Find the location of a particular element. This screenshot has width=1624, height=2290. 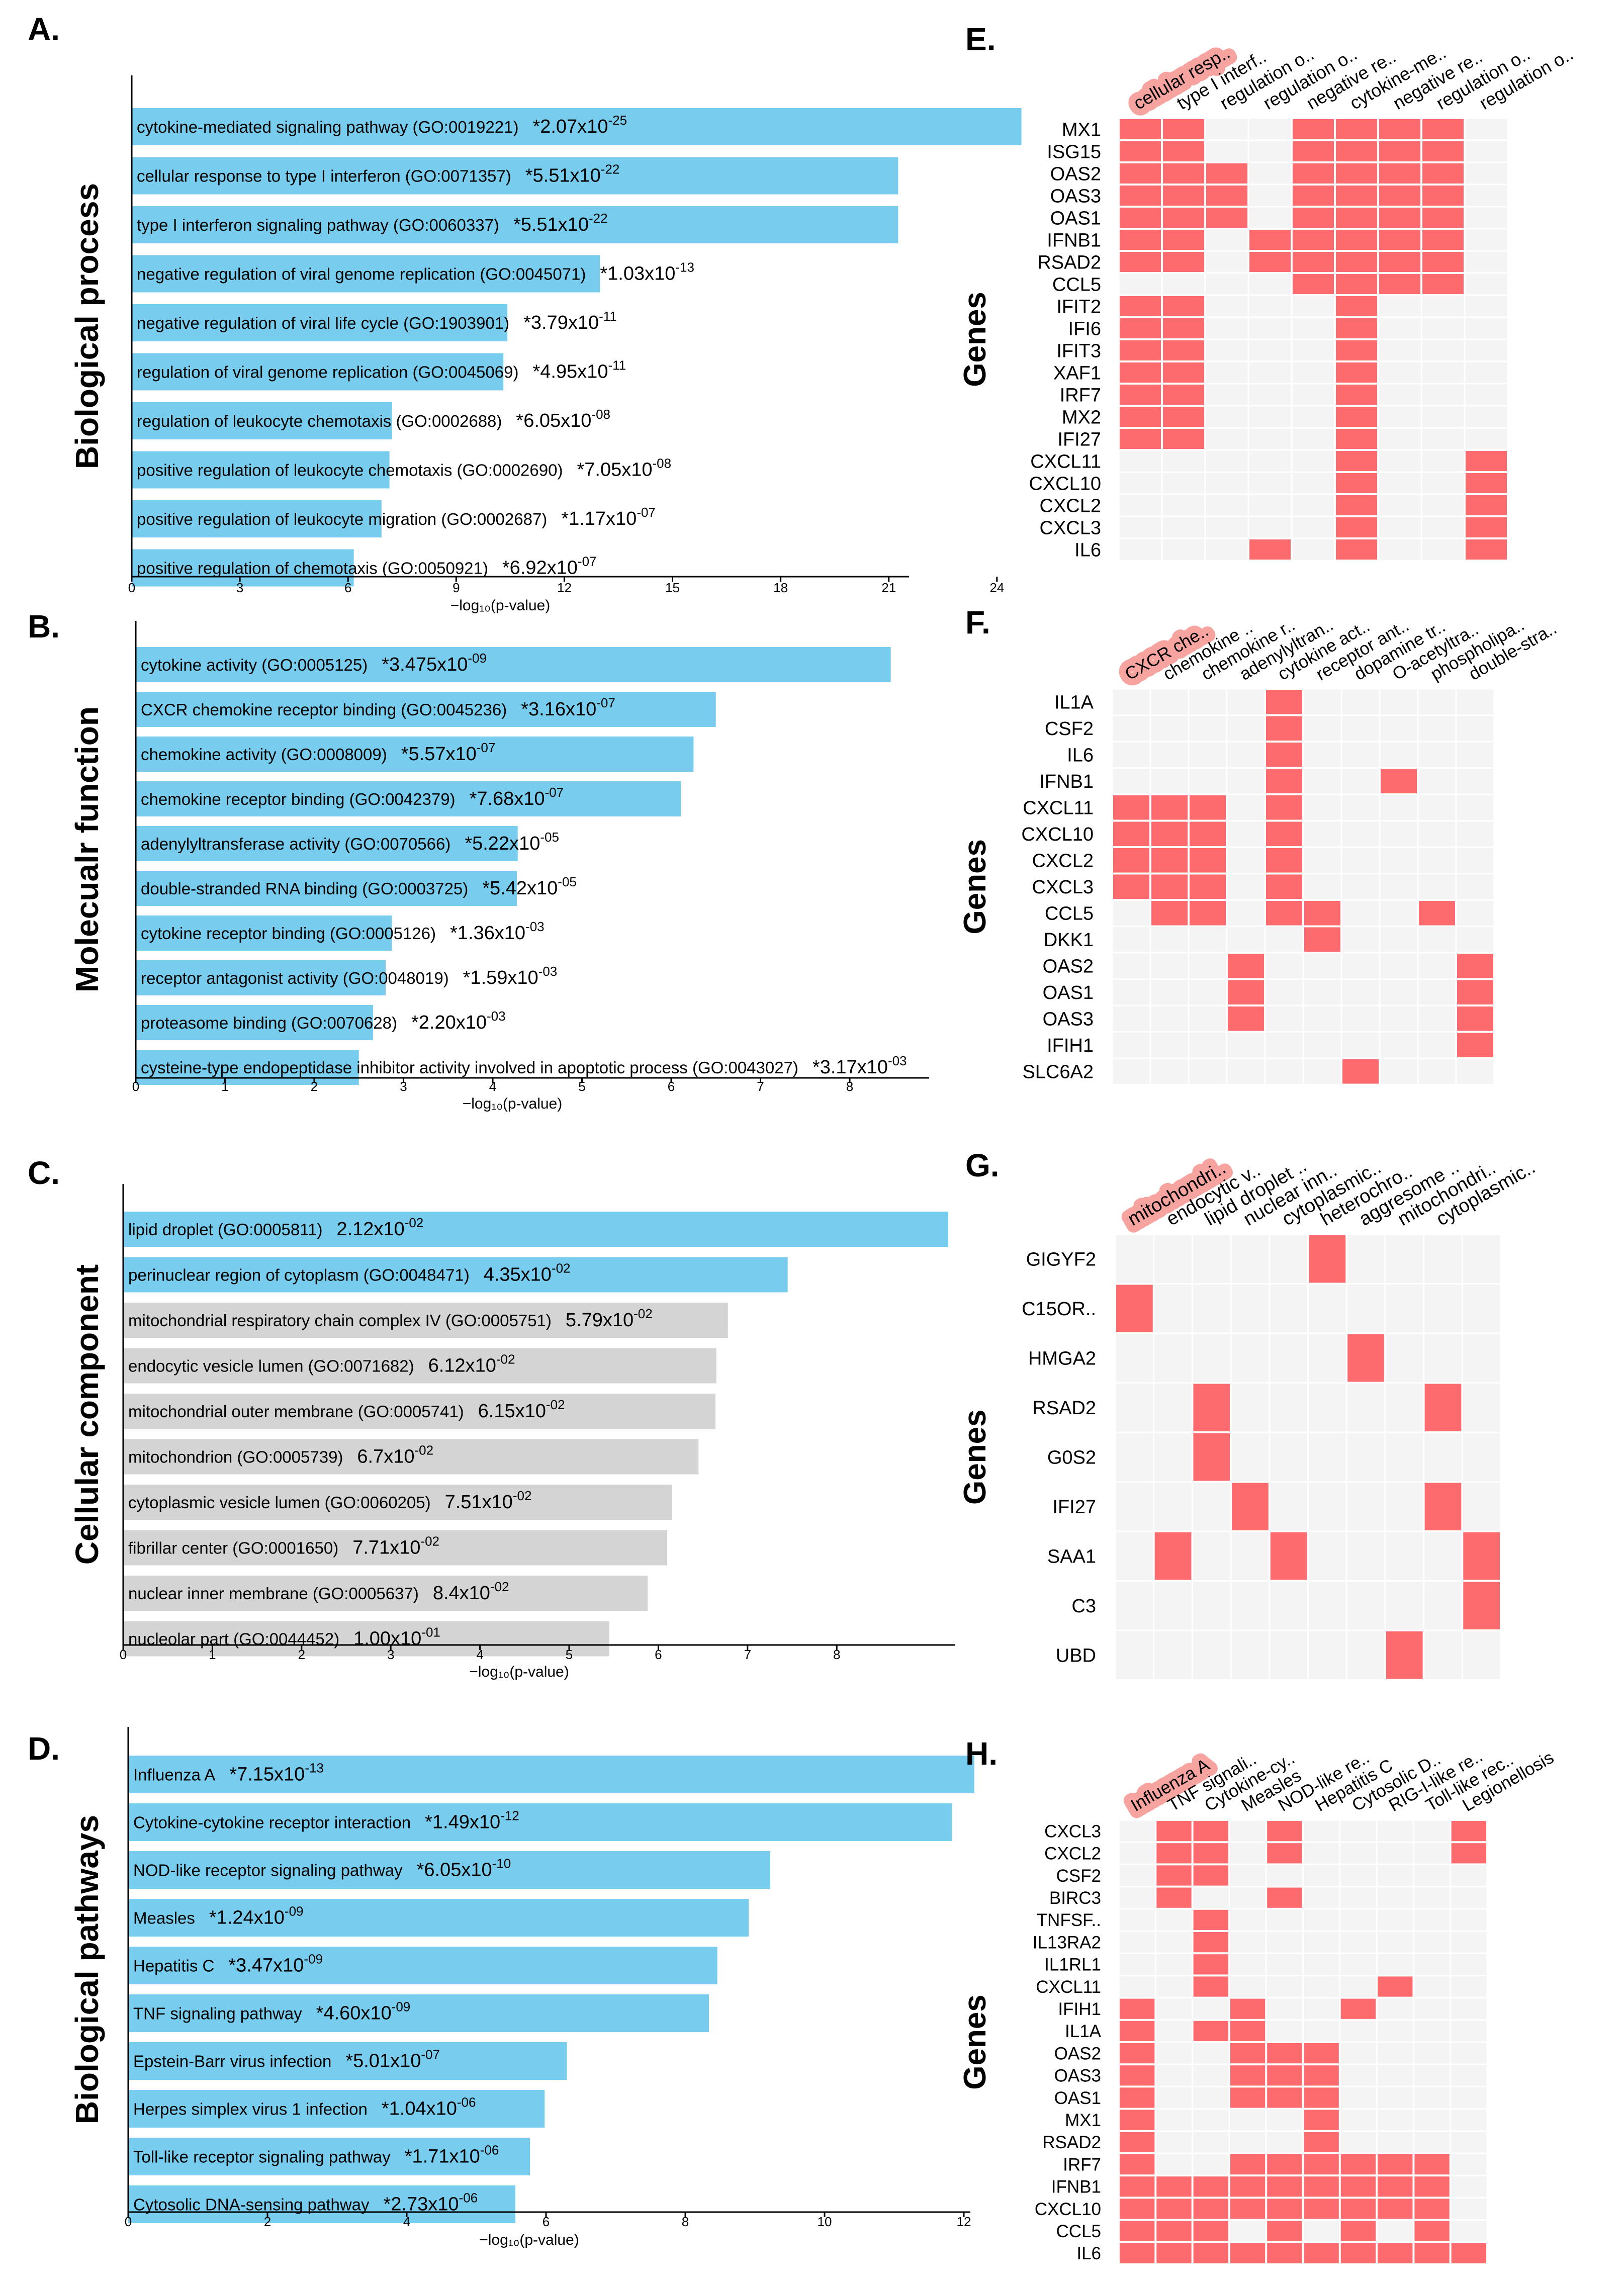

row-label: CCL5 is located at coordinates (1069, 914).